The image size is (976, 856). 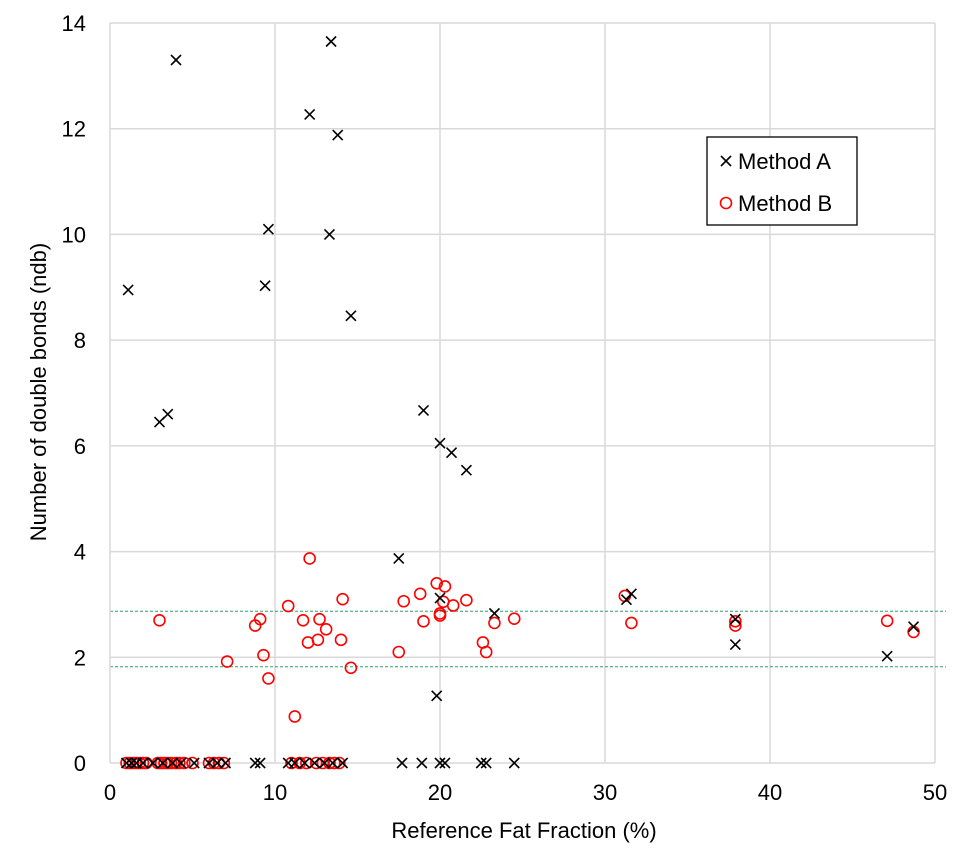 What do you see at coordinates (605, 792) in the screenshot?
I see `x-tick-label: 30` at bounding box center [605, 792].